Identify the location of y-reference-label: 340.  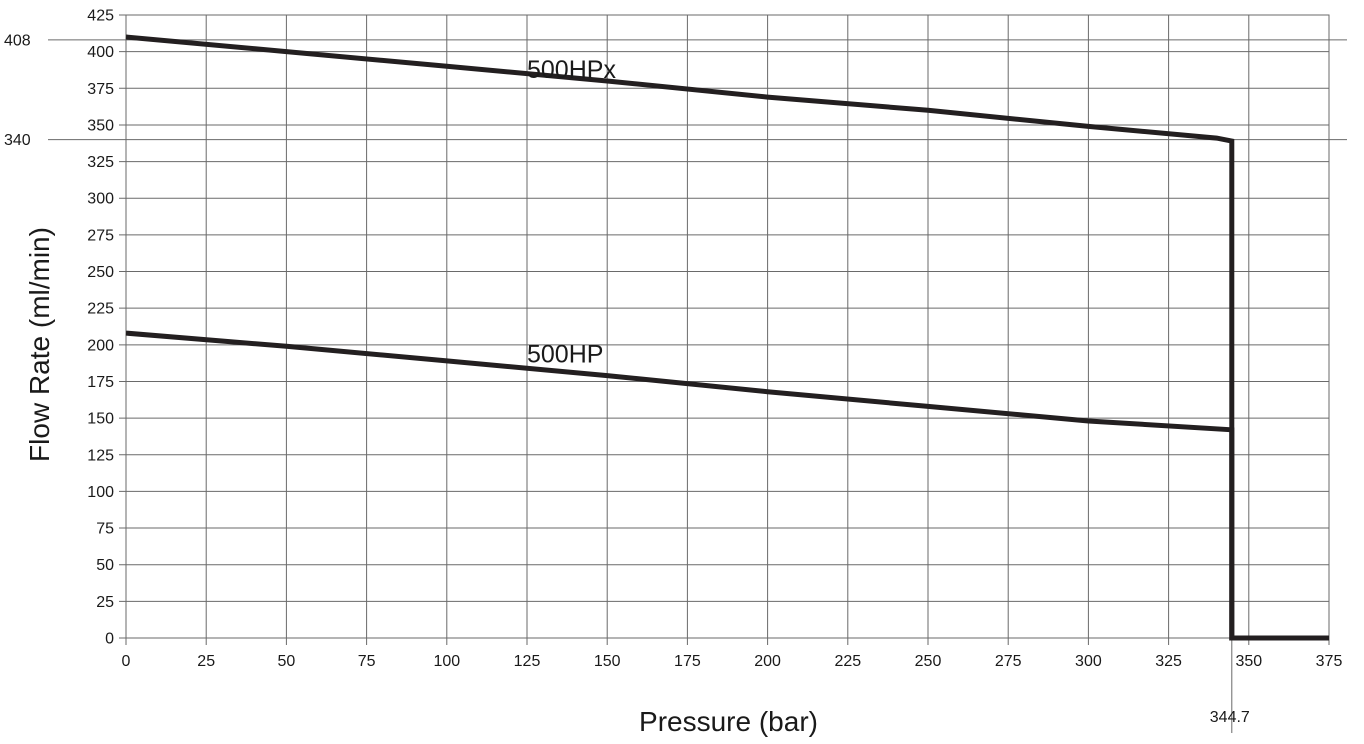
(17, 140).